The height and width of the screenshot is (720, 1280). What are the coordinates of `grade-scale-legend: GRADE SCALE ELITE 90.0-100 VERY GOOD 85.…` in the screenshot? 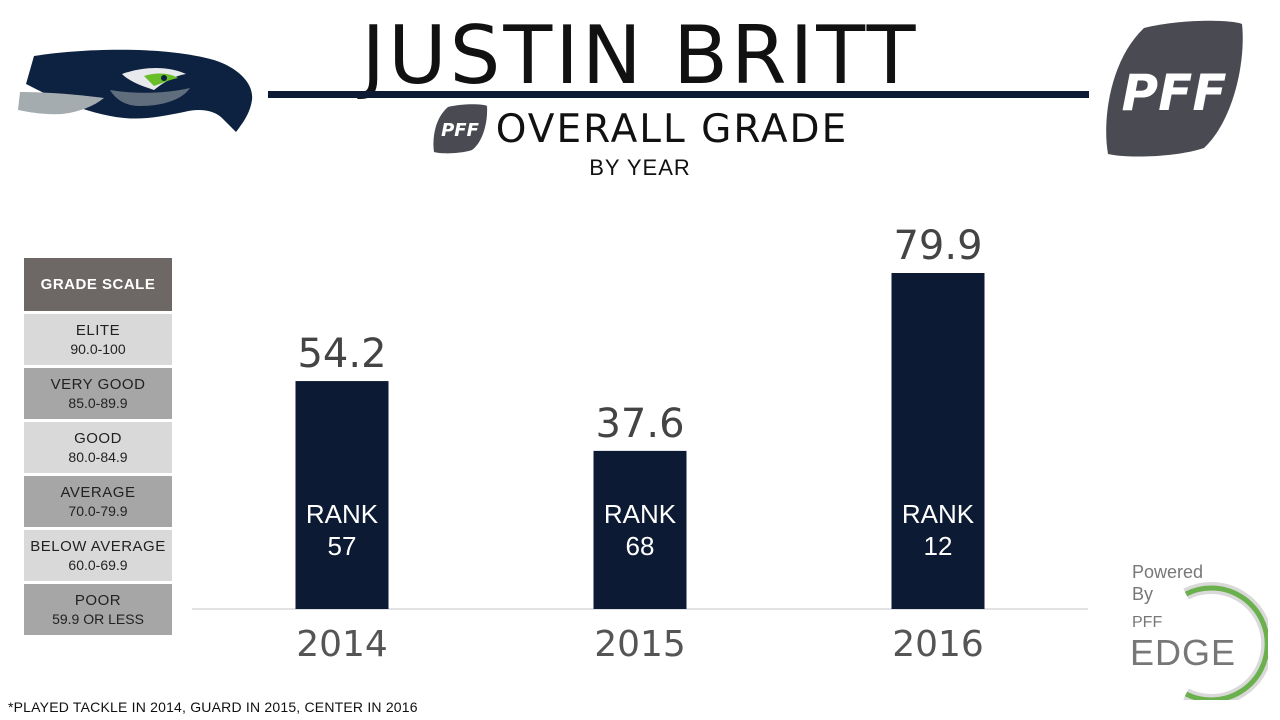 It's located at (98, 446).